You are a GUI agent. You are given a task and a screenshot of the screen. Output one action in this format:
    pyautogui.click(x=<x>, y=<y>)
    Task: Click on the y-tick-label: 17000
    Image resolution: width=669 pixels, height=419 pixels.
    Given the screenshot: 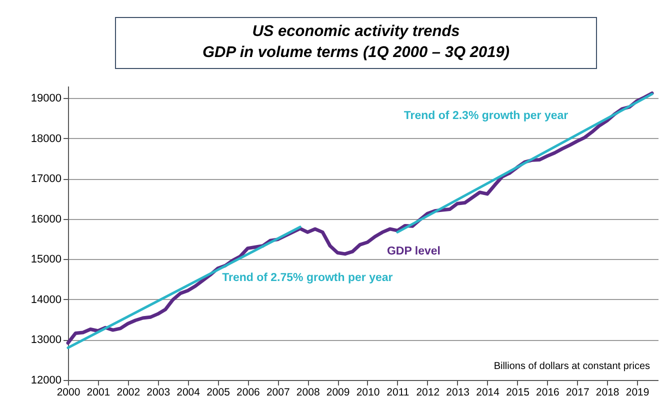 What is the action you would take?
    pyautogui.click(x=46, y=179)
    